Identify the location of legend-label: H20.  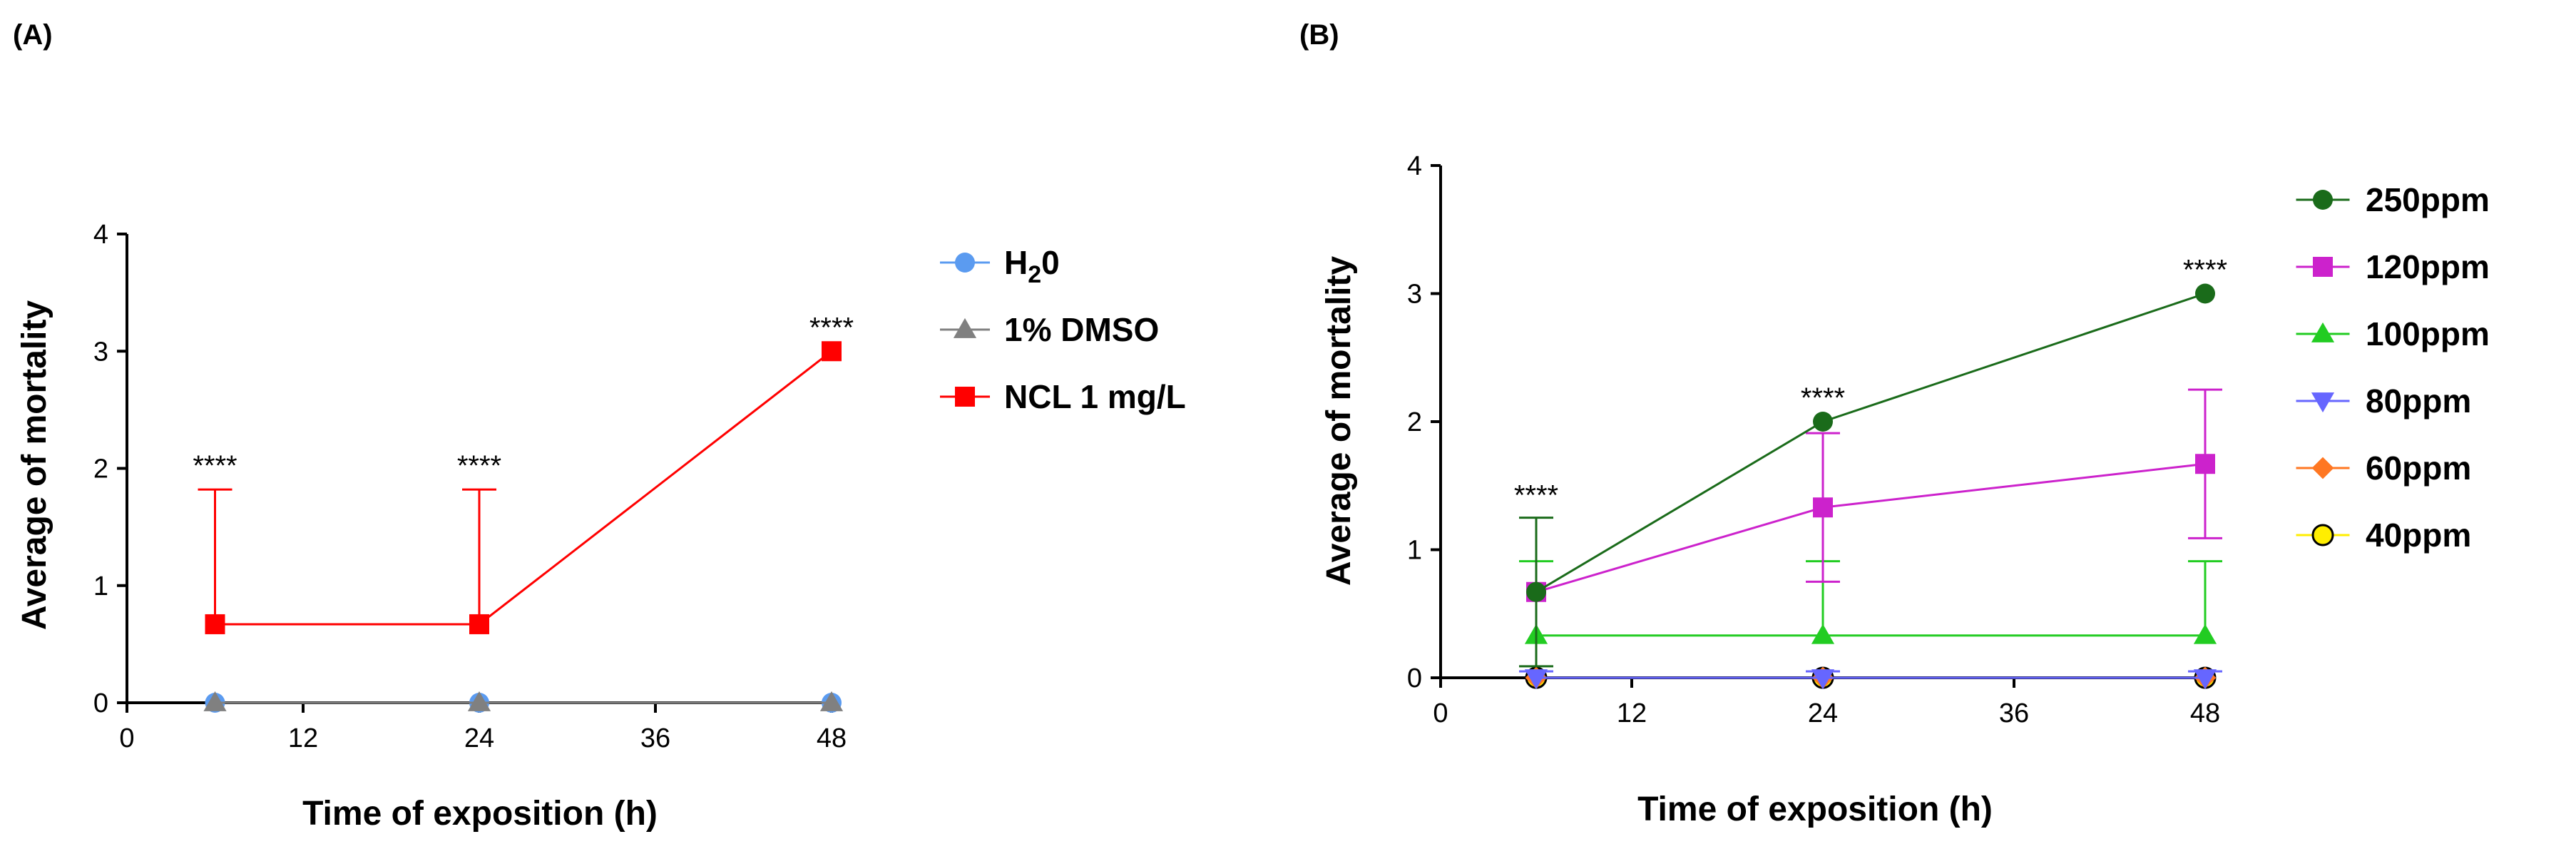
(1032, 266).